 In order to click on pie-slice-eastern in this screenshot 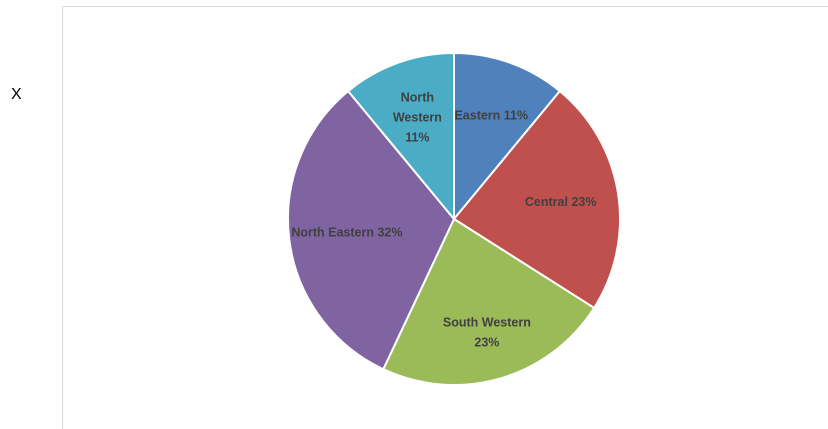, I will do `click(507, 136)`.